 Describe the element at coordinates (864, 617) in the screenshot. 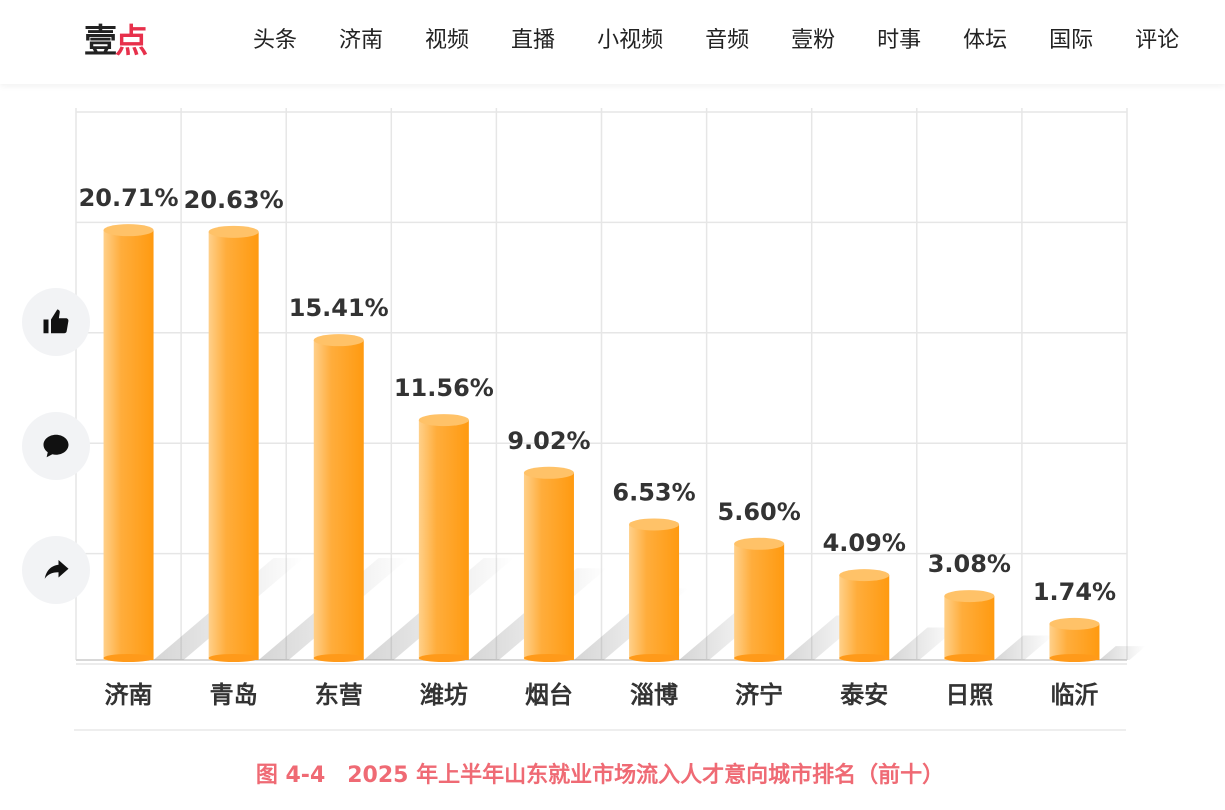

I see `bar-泰安` at that location.